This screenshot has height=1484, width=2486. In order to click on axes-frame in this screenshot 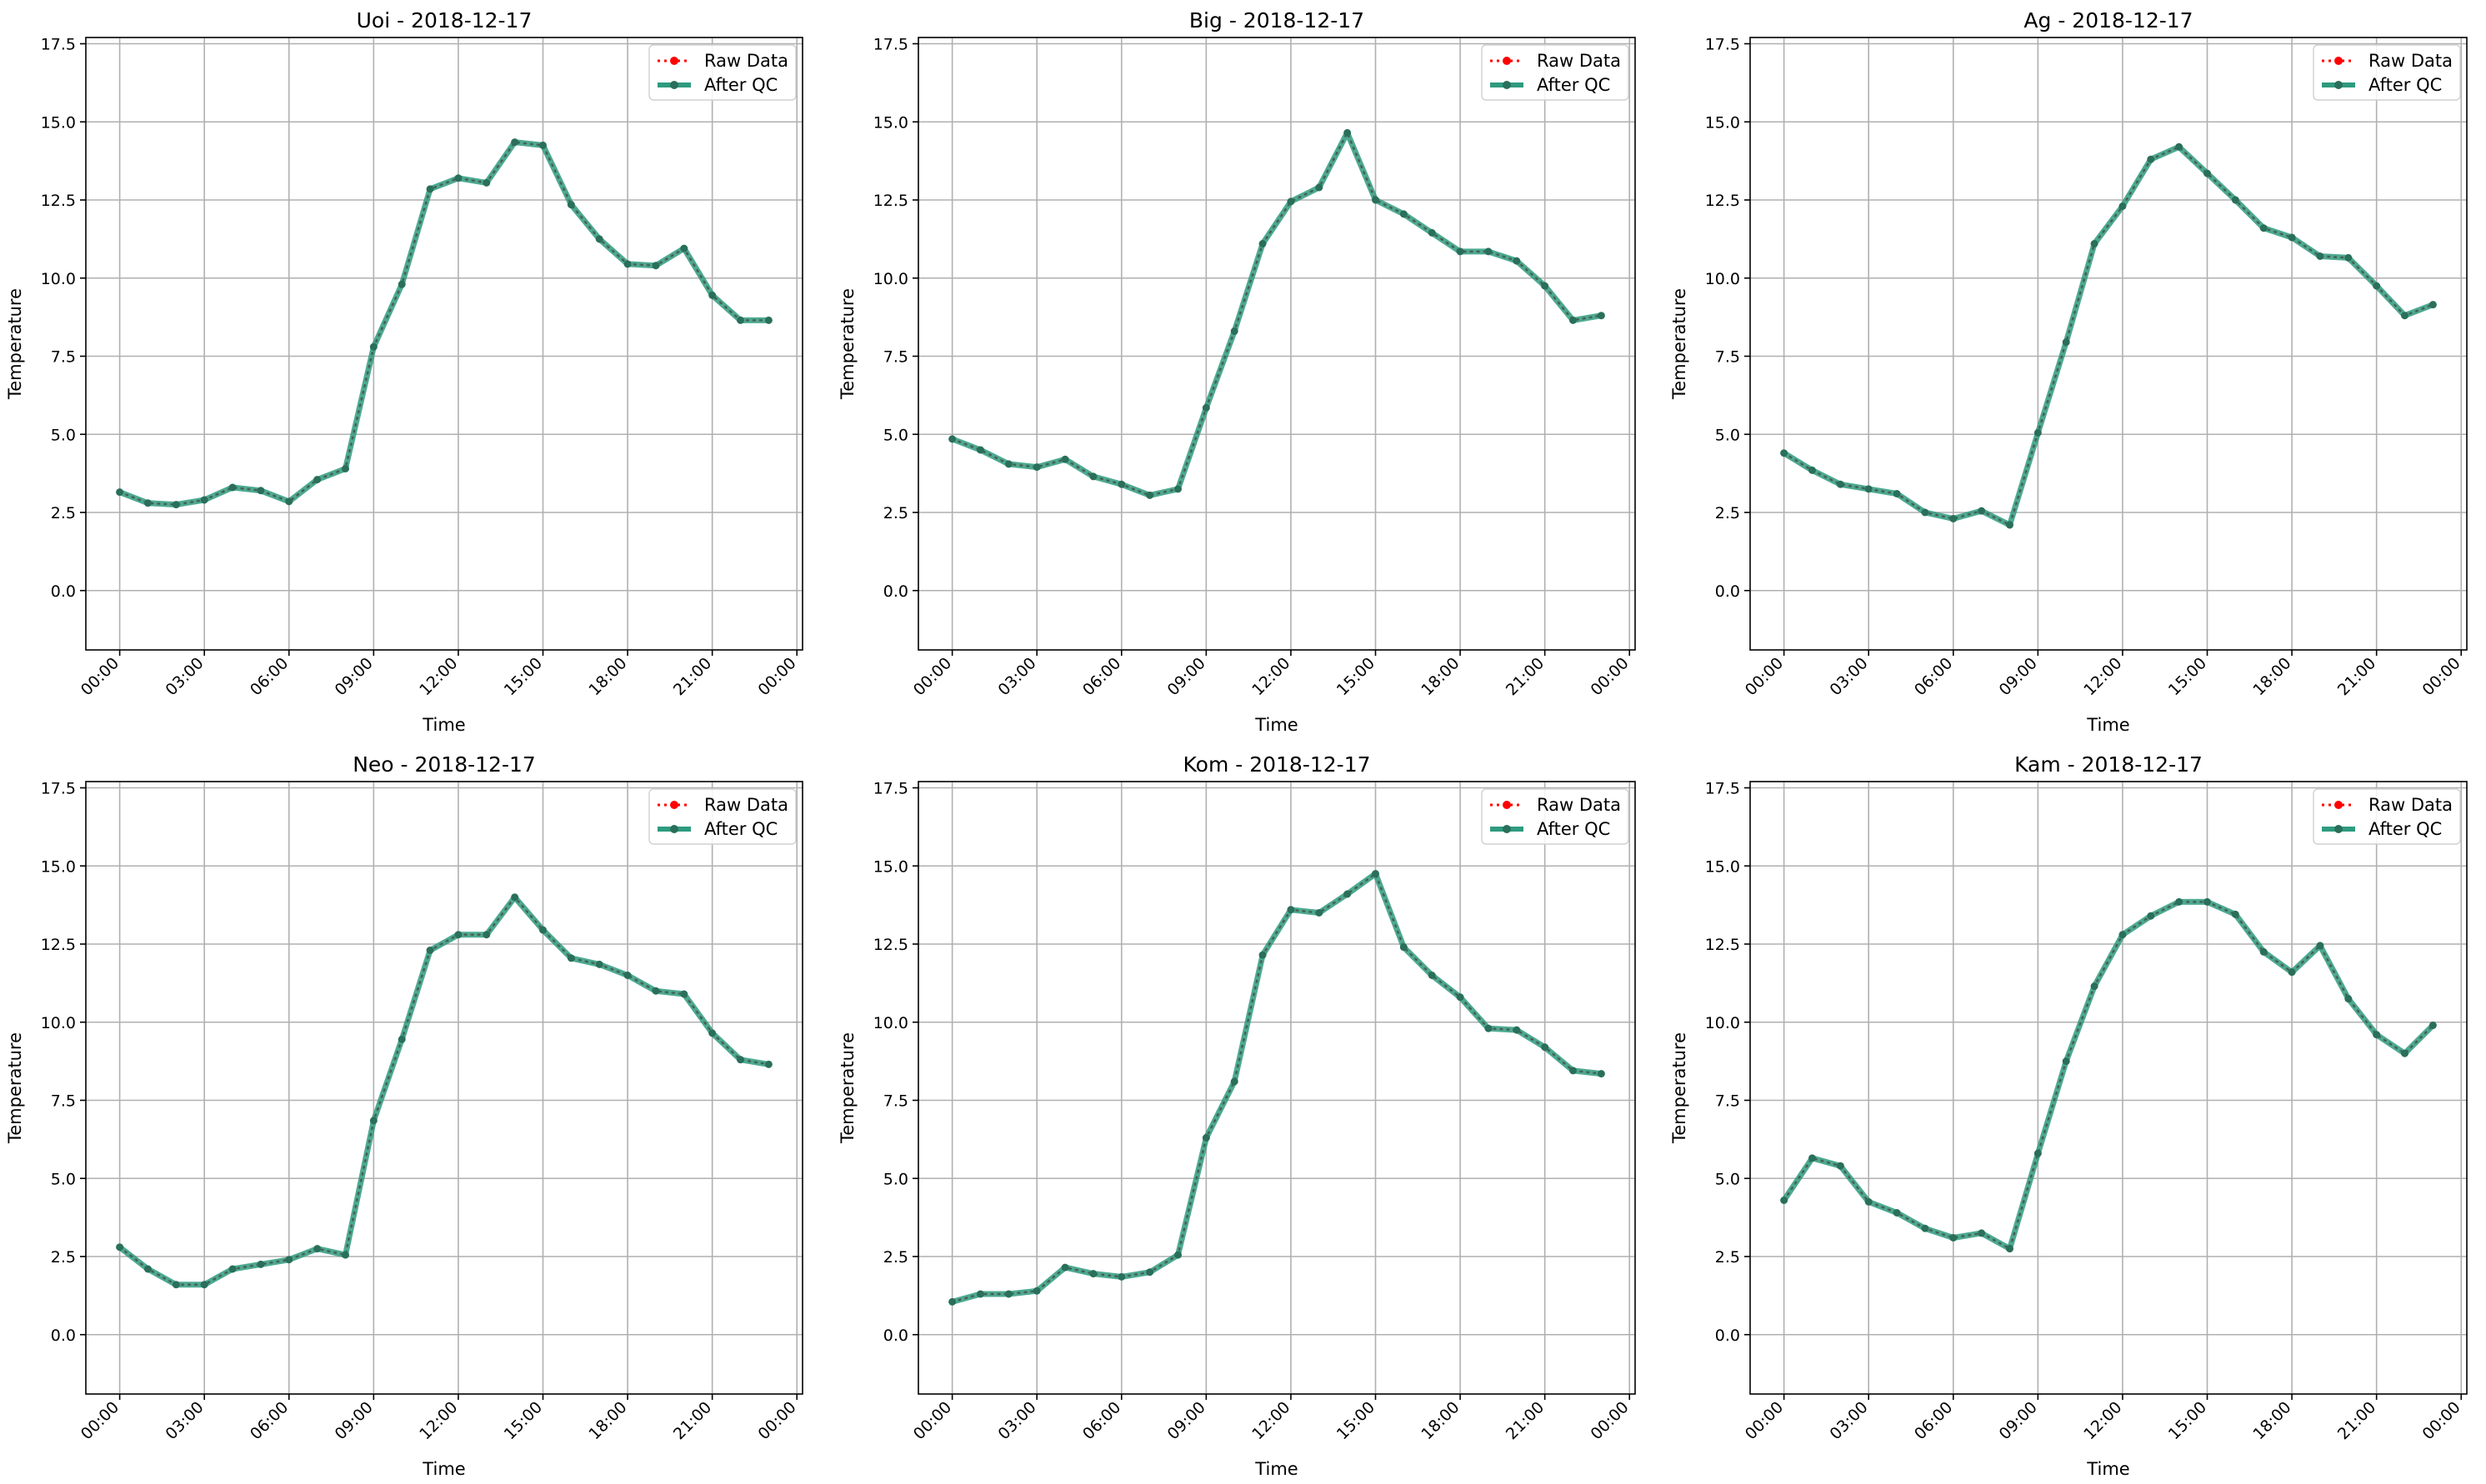, I will do `click(1277, 344)`.